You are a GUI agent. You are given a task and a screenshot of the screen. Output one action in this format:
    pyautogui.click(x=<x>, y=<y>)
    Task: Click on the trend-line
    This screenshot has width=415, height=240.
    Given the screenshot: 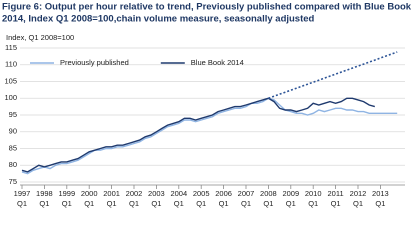 What is the action you would take?
    pyautogui.click(x=333, y=75)
    